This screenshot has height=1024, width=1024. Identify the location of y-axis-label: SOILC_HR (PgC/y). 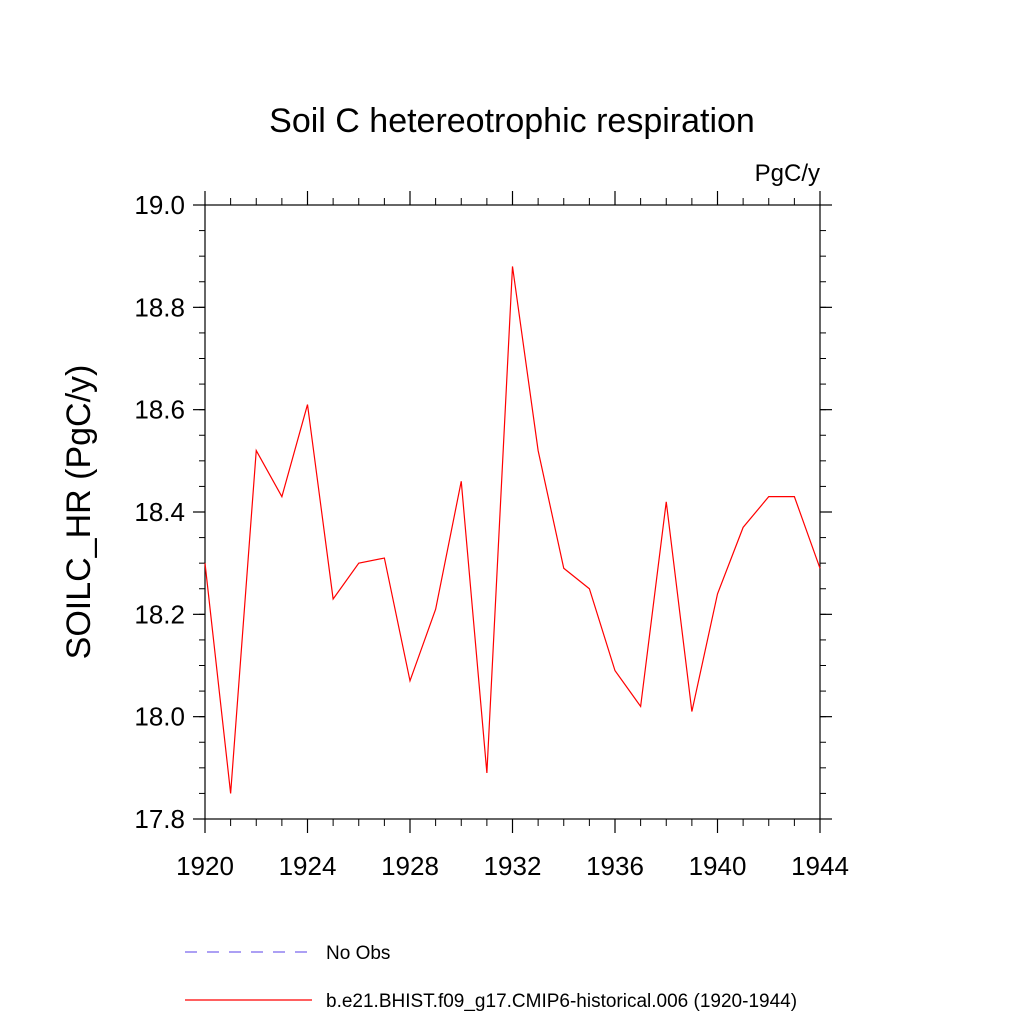
(79, 512).